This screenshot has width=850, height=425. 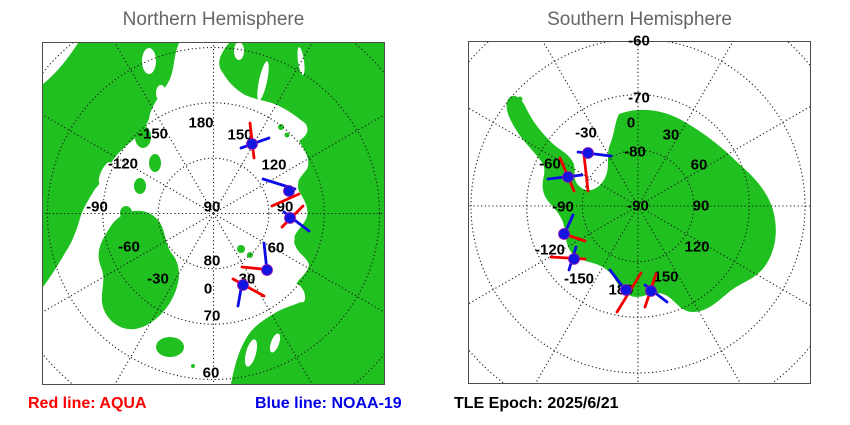 What do you see at coordinates (639, 98) in the screenshot?
I see `graticule-label: -70` at bounding box center [639, 98].